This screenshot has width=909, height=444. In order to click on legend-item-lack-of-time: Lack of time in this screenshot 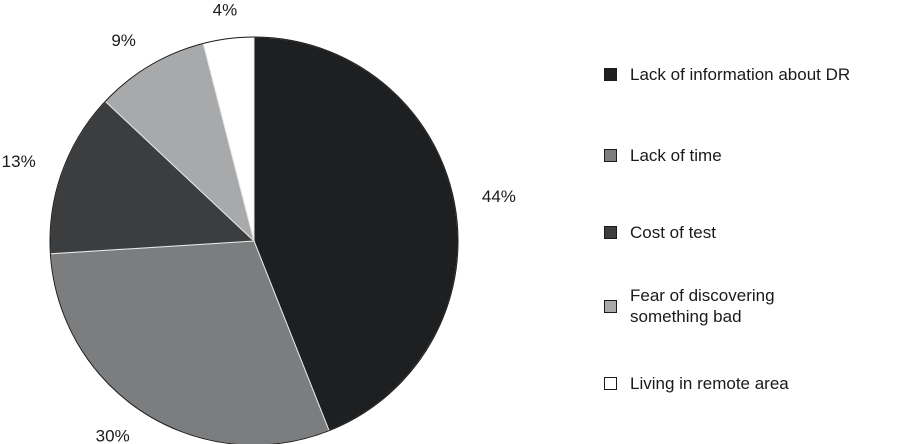, I will do `click(663, 155)`.